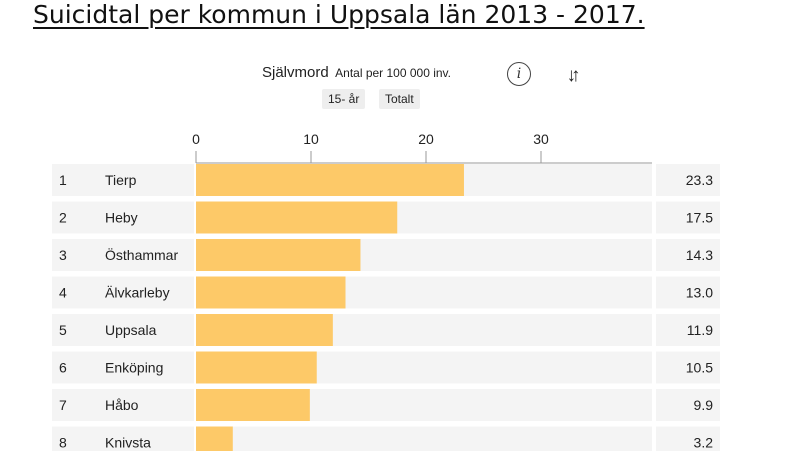 This screenshot has height=451, width=801. I want to click on value-label: 14.3, so click(699, 255).